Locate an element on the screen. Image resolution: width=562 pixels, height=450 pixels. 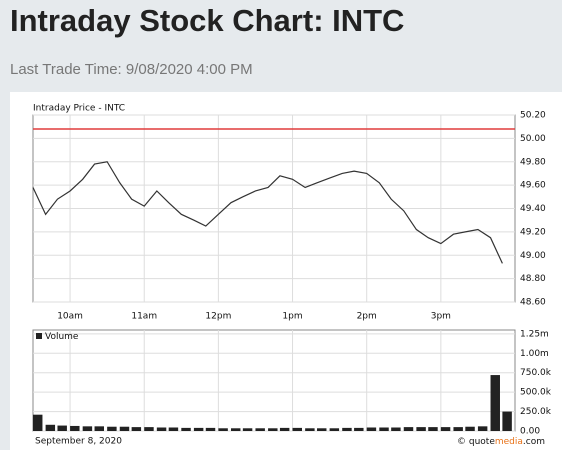
x-tick-label: 10am is located at coordinates (70, 317).